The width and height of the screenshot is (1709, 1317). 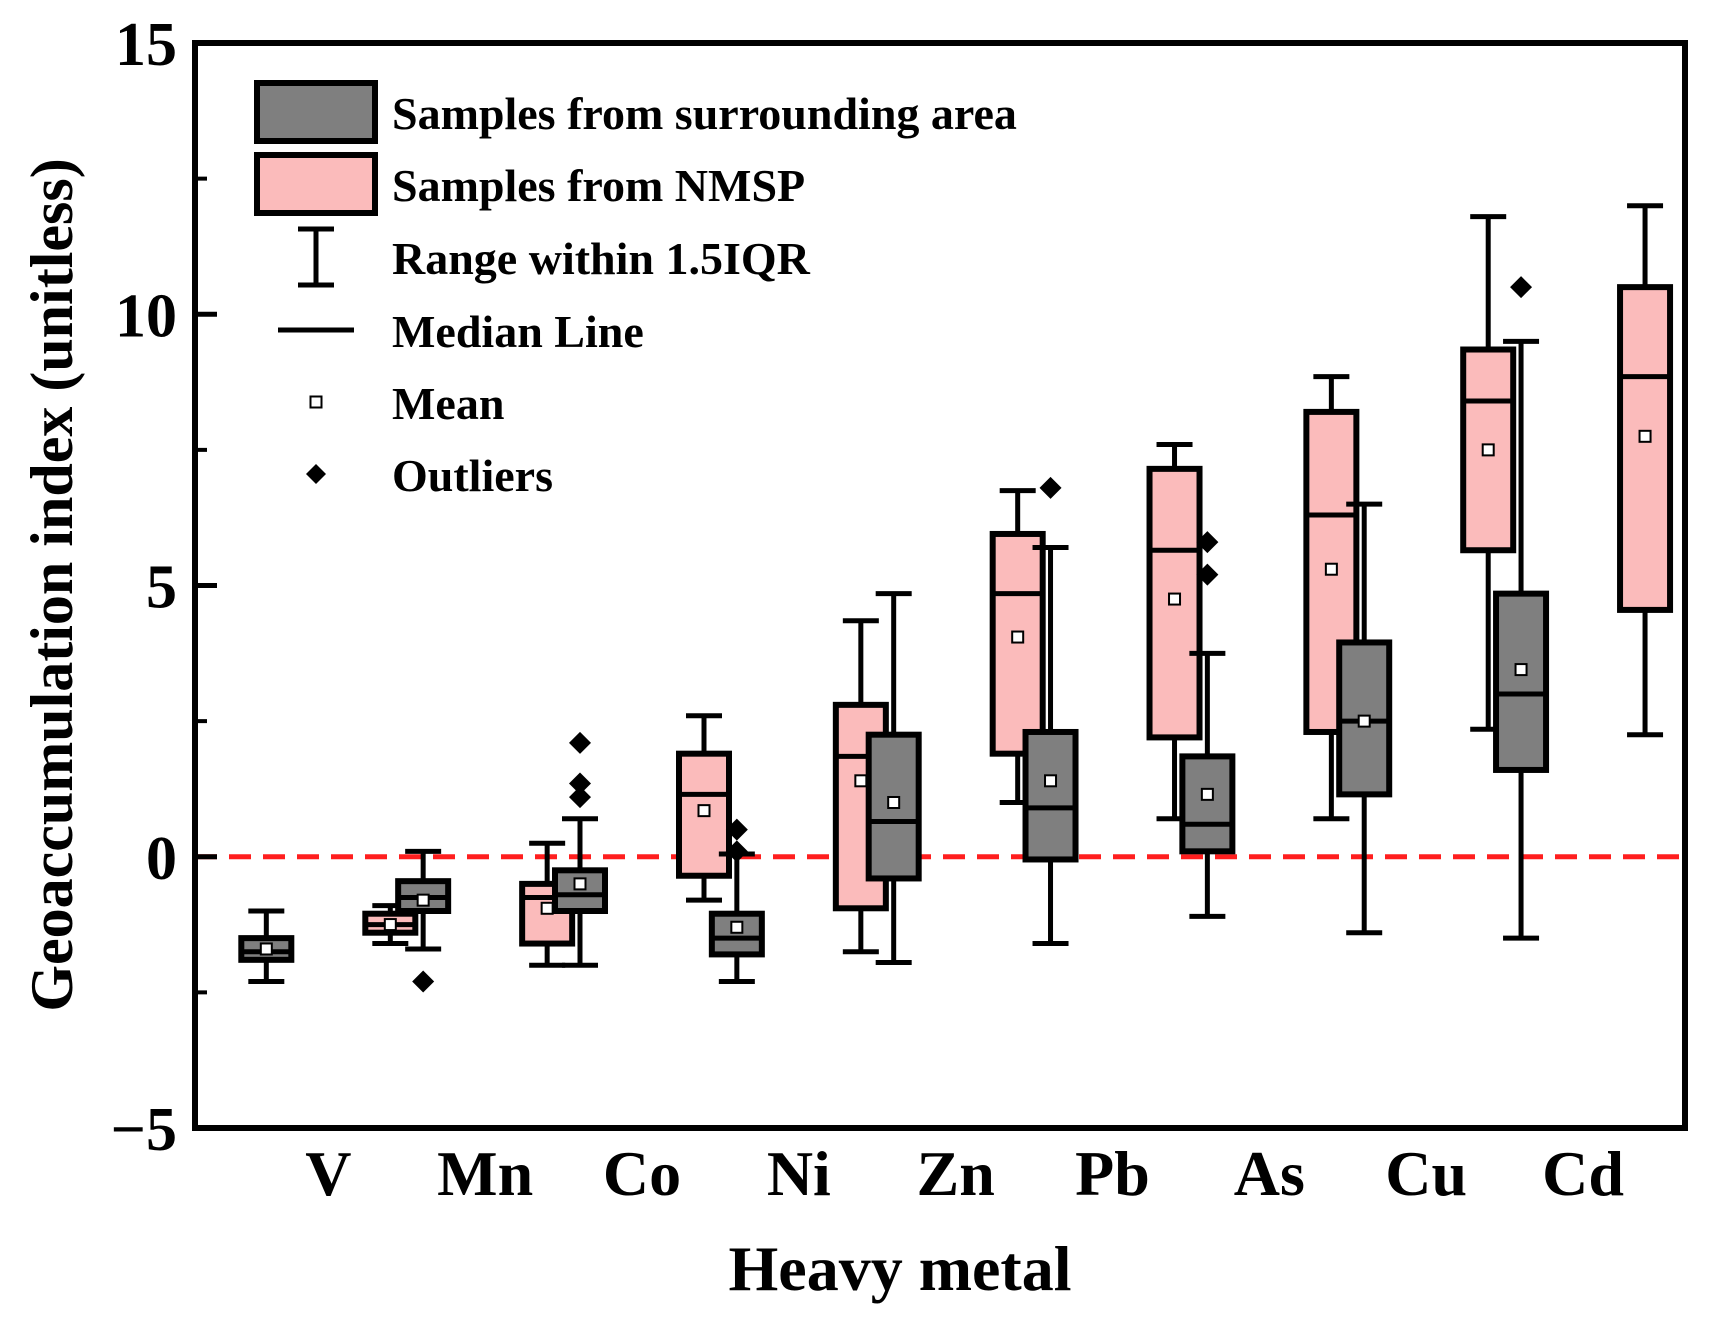 I want to click on legend-outlier-marker, so click(x=316, y=474).